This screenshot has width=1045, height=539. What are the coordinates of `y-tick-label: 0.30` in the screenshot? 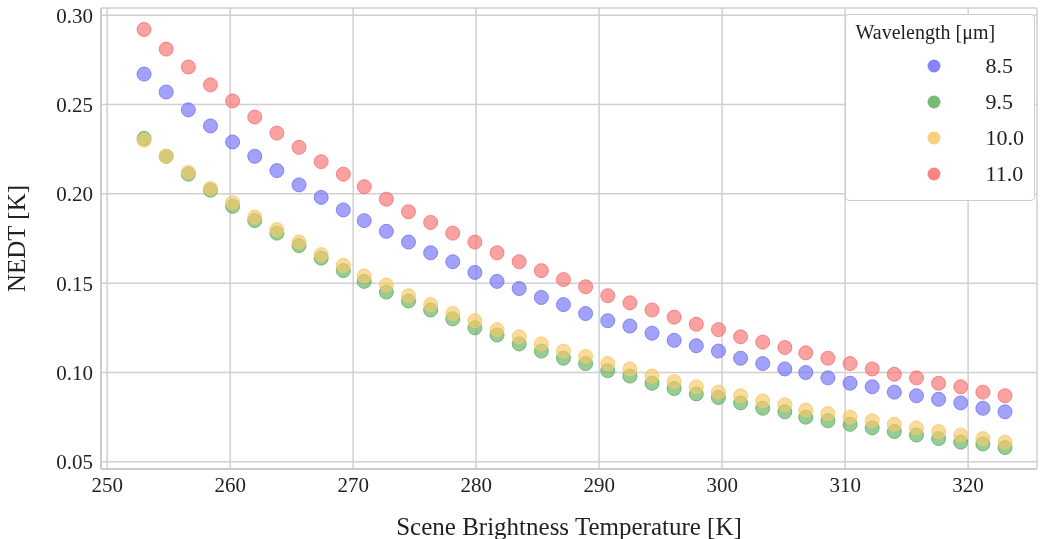 It's located at (74, 15).